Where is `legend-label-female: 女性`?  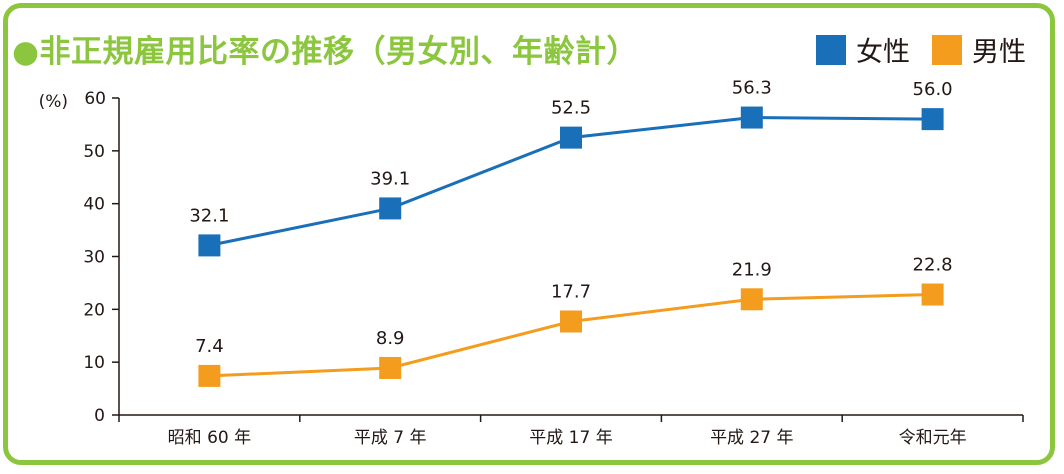
legend-label-female: 女性 is located at coordinates (883, 52).